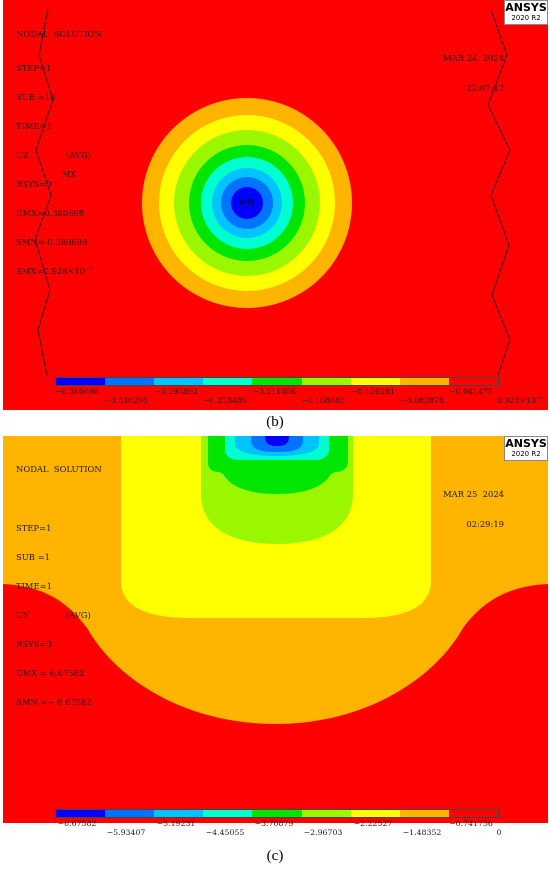  I want to click on legend-tick: −0.126281, so click(373, 391).